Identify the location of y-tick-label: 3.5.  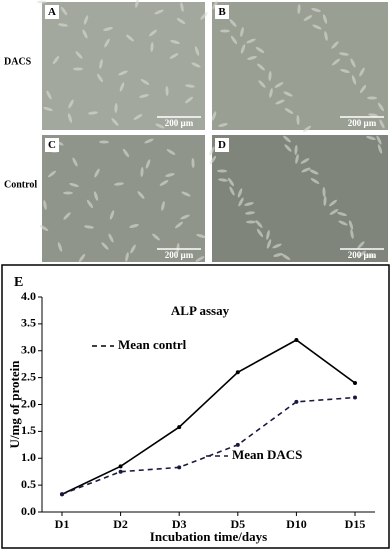
(28, 323).